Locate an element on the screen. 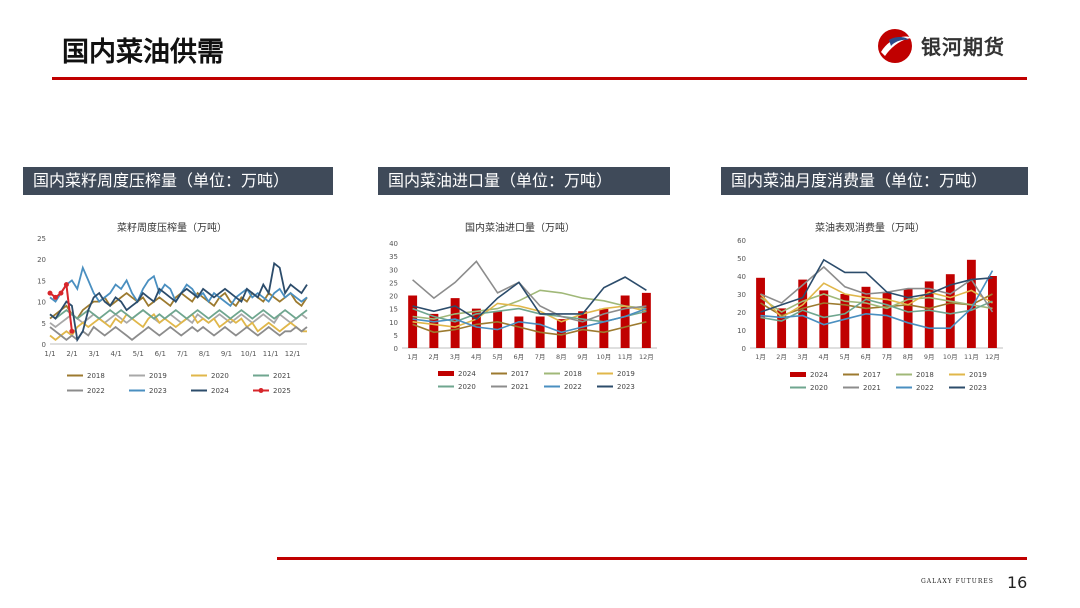 This screenshot has height=608, width=1080. series-line-2023 is located at coordinates (876, 285).